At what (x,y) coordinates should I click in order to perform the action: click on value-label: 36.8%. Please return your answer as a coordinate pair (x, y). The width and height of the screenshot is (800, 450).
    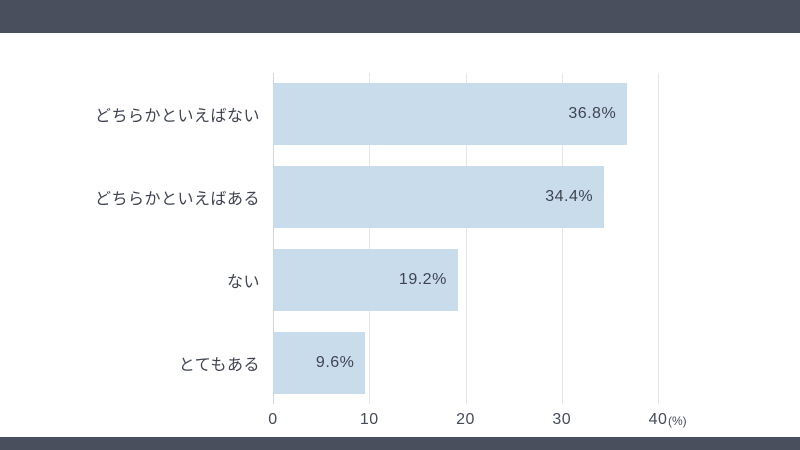
    Looking at the image, I should click on (592, 114).